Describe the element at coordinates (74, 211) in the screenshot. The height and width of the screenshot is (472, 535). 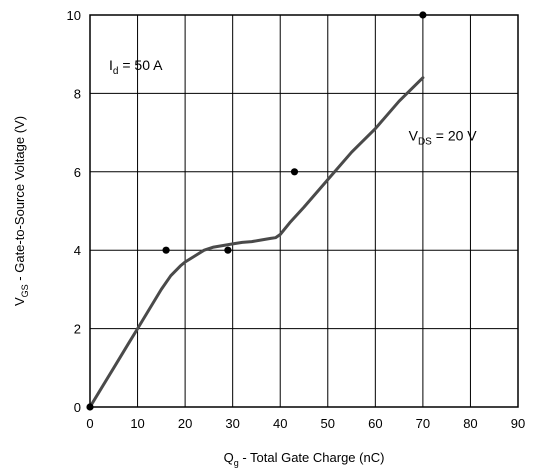
I see `y-tick-labels: 0 2 4 6 8 10` at that location.